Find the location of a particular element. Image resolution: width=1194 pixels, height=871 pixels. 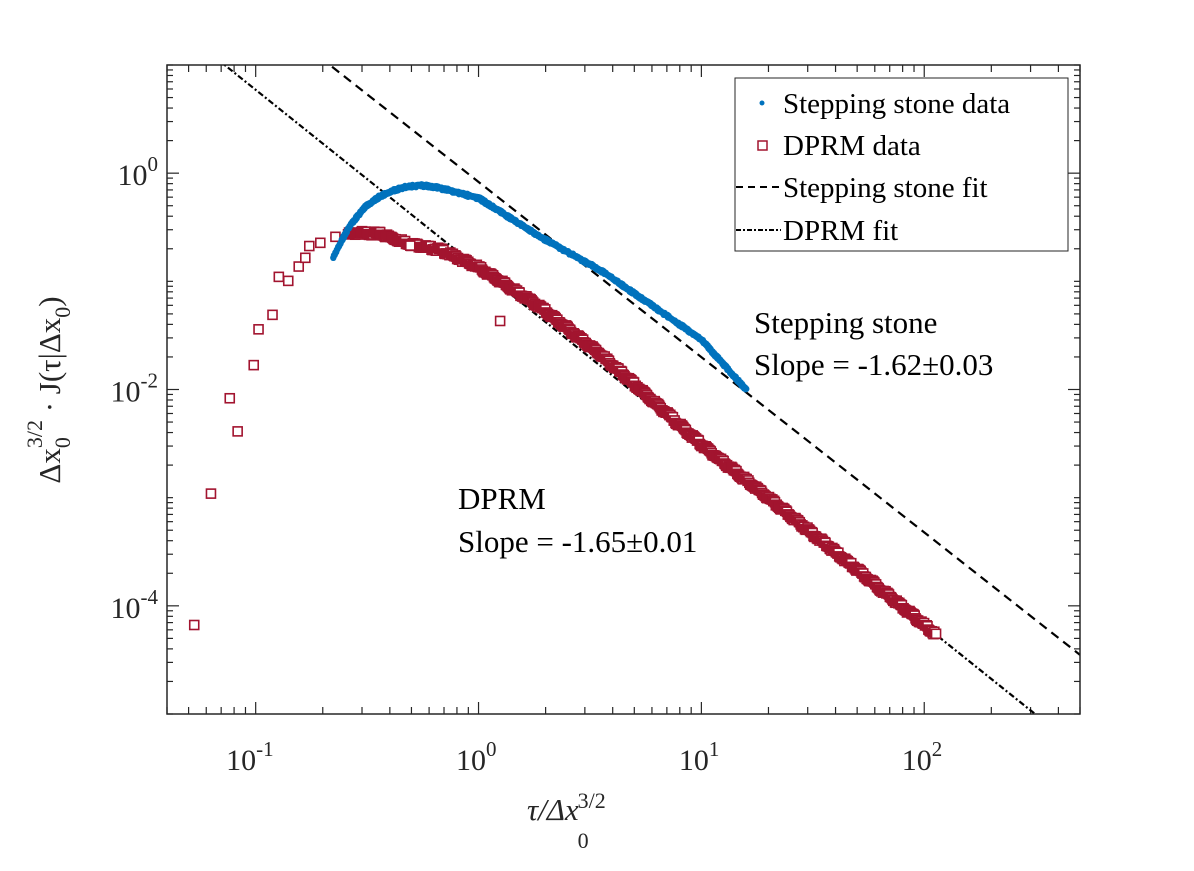

annotation-dprm-title: DPRM is located at coordinates (502, 498).